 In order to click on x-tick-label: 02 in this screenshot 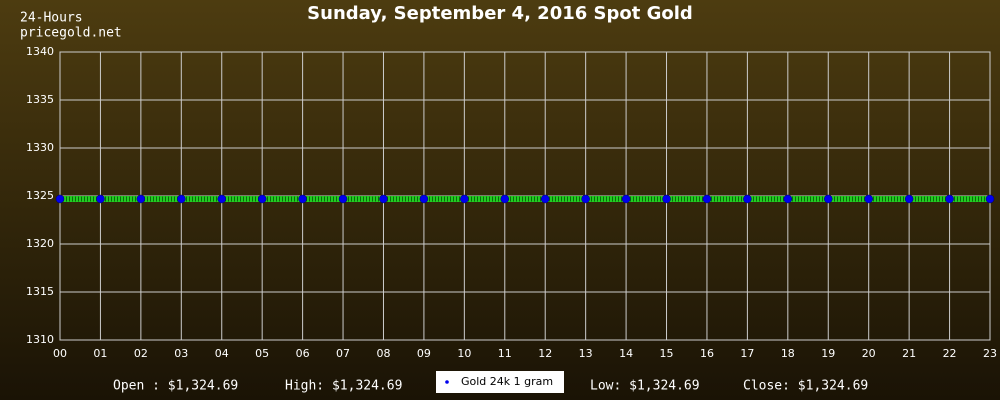, I will do `click(141, 353)`.